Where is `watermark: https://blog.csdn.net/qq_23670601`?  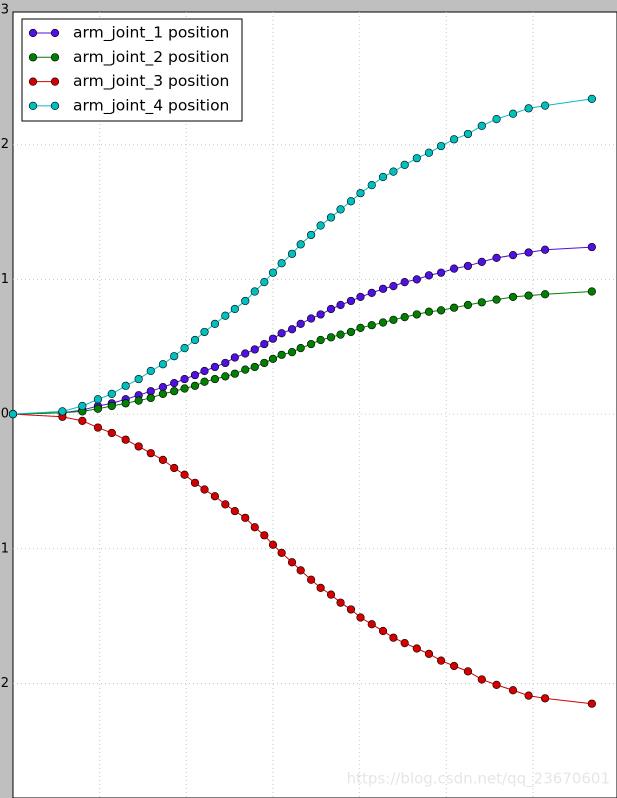
watermark: https://blog.csdn.net/qq_23670601 is located at coordinates (478, 779).